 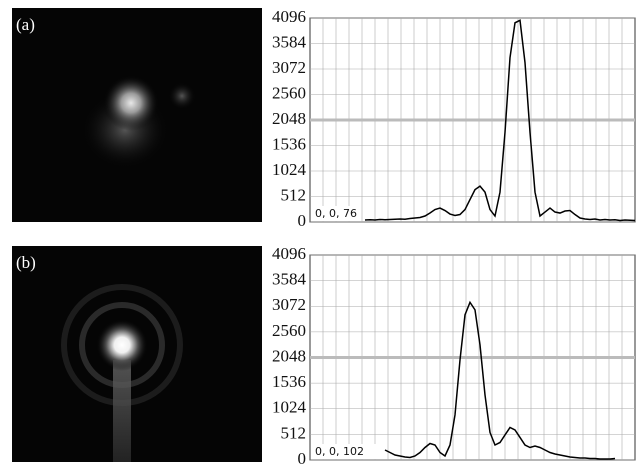 I want to click on annotation: 0, 0, 76, so click(x=336, y=213).